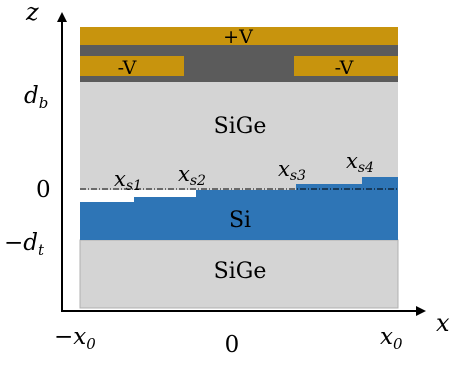  I want to click on si-well-layer, so click(239, 208).